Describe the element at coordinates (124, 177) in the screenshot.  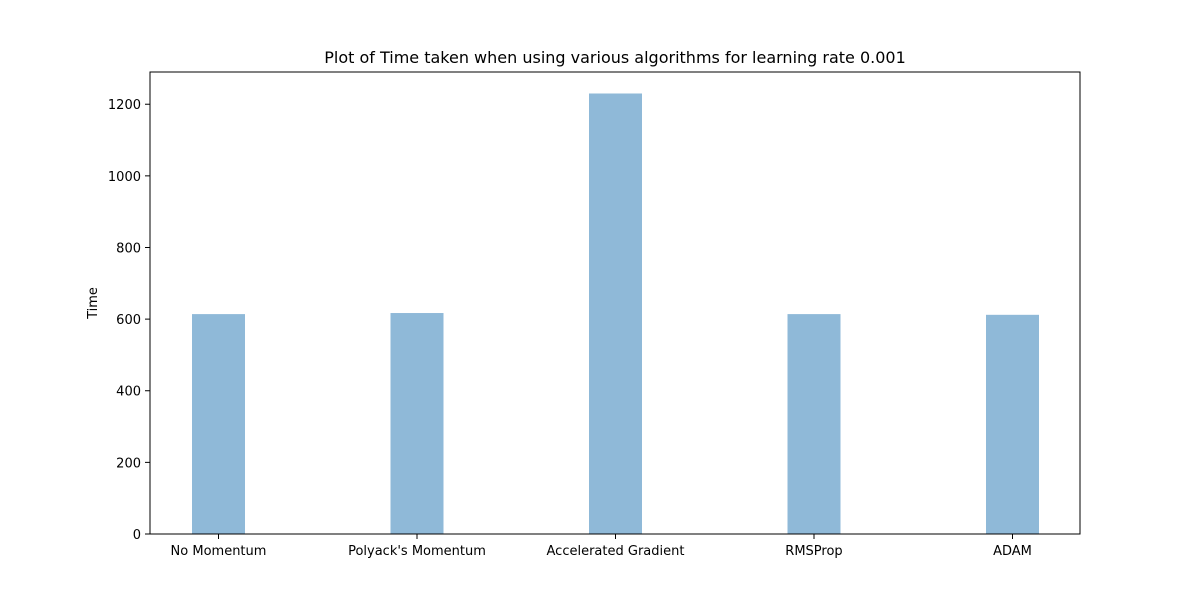
I see `y-tick-label: 1000` at that location.